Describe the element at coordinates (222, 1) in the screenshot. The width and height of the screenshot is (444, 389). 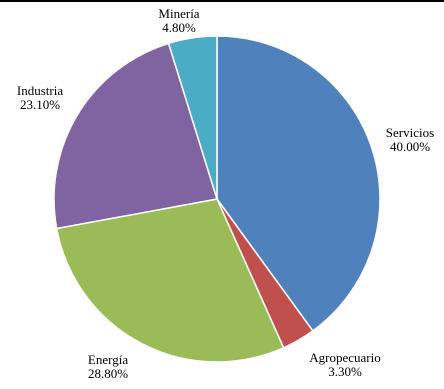
I see `top-border` at that location.